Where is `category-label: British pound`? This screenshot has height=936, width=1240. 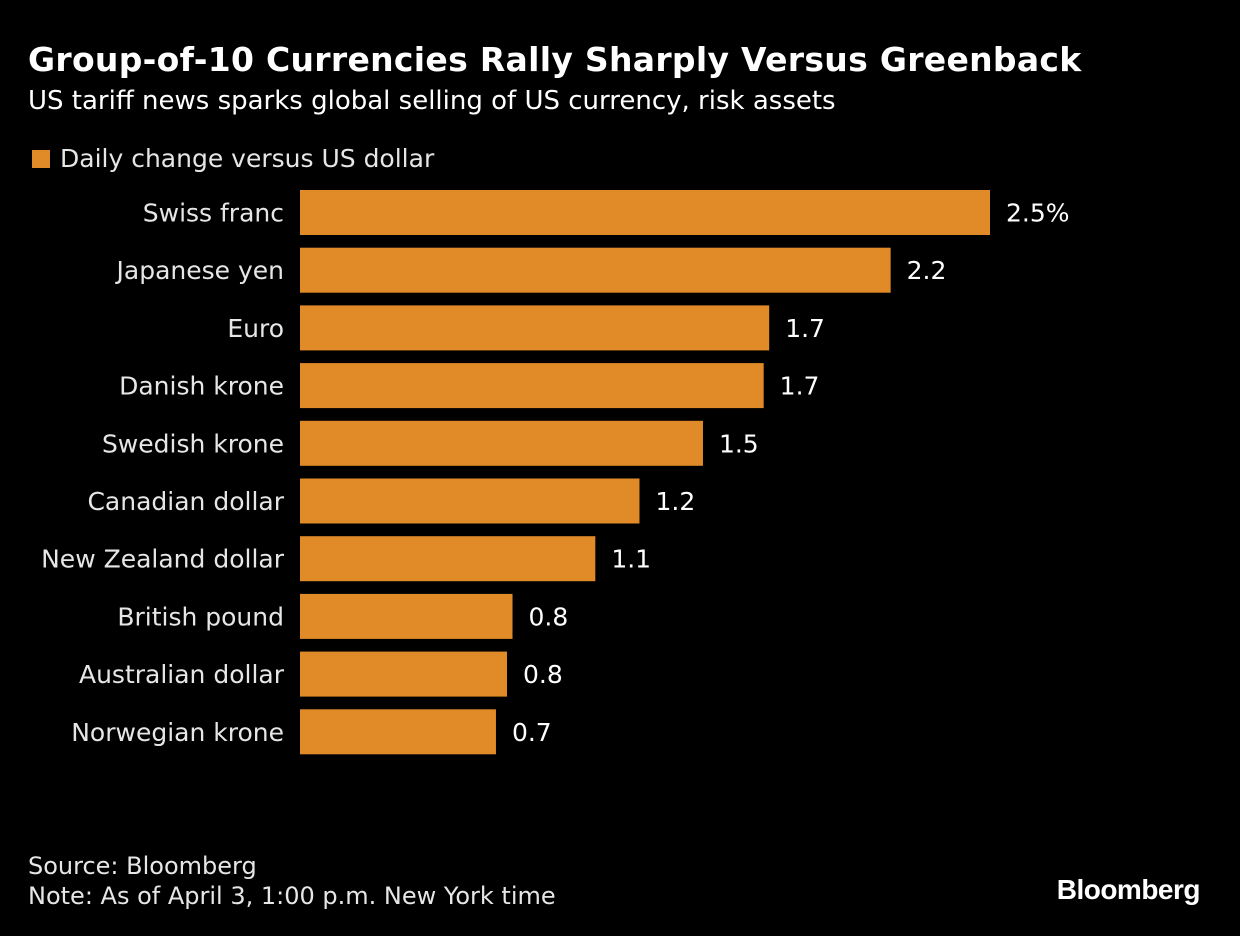
category-label: British pound is located at coordinates (200, 616).